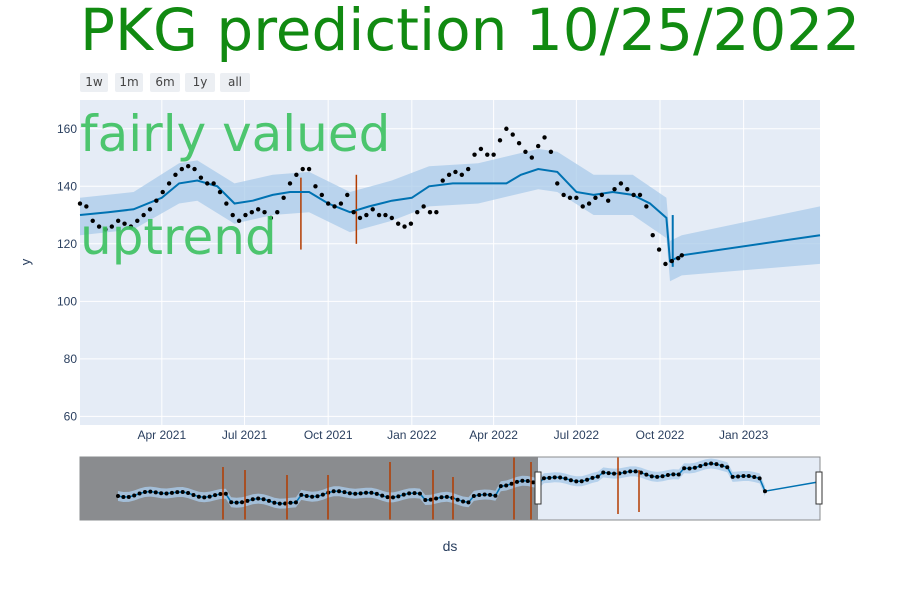  Describe the element at coordinates (94, 82) in the screenshot. I see `range-button-1w: 1w` at that location.